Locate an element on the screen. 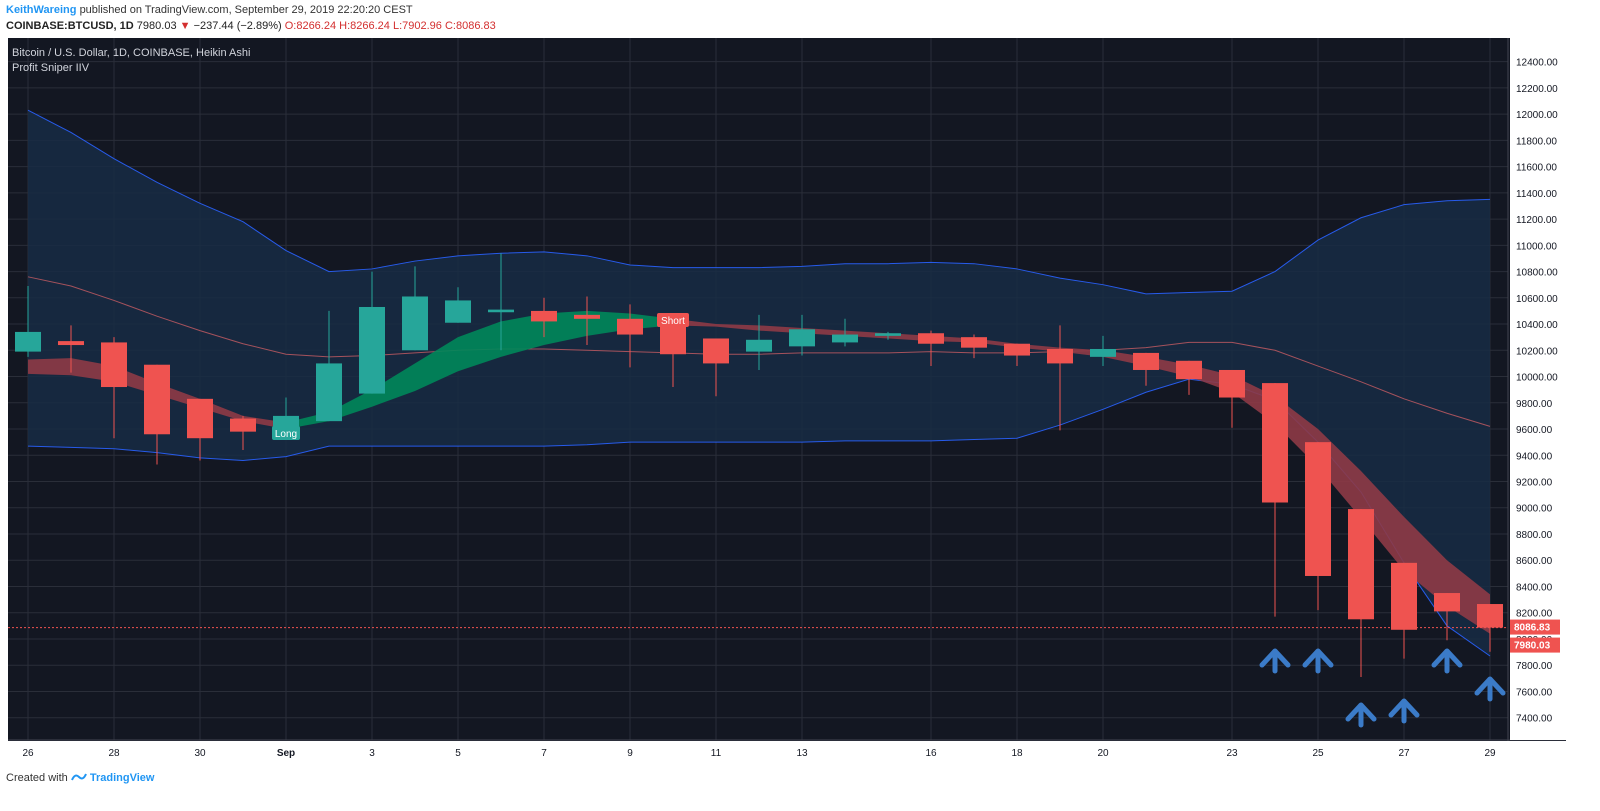 The image size is (1600, 811). time-tick-label: 20 is located at coordinates (1103, 753).